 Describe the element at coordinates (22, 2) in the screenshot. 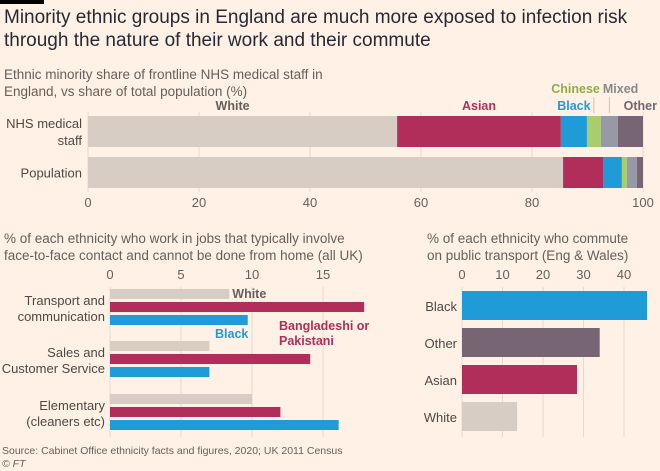

I see `ft-brand-bar` at that location.